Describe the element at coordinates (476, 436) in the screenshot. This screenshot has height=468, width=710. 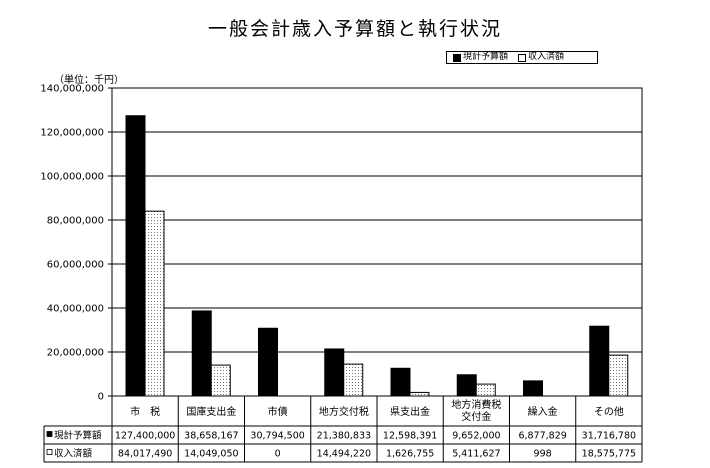
I see `data-label: 9,652,000` at that location.